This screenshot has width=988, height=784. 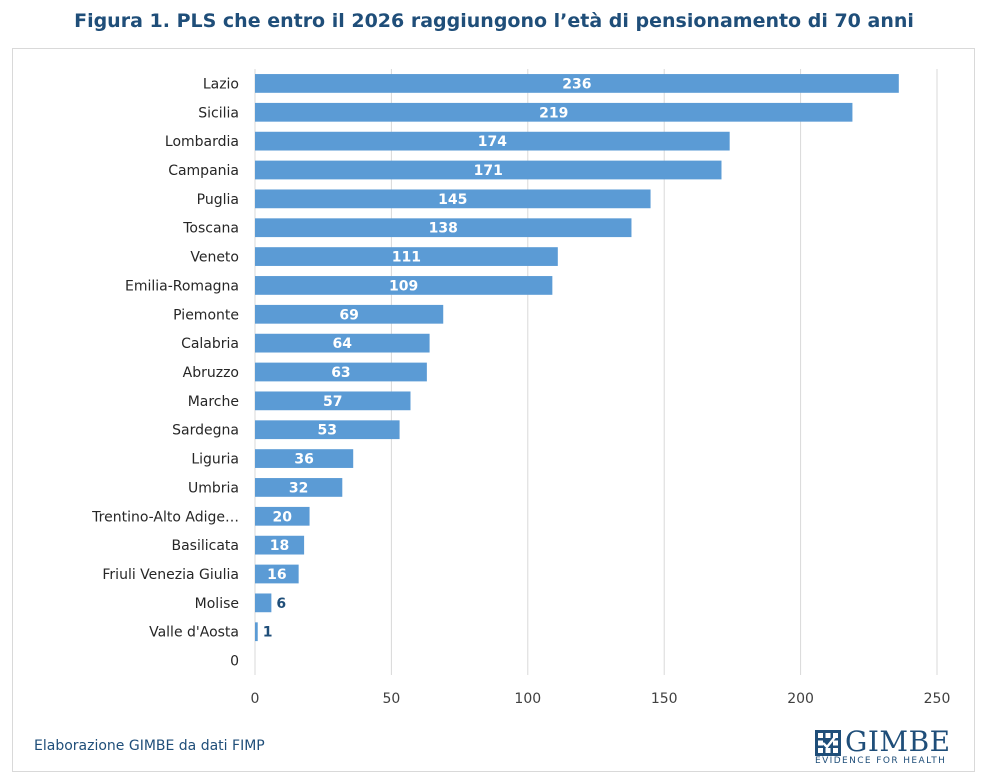 What do you see at coordinates (205, 431) in the screenshot?
I see `category-label: Sardegna` at bounding box center [205, 431].